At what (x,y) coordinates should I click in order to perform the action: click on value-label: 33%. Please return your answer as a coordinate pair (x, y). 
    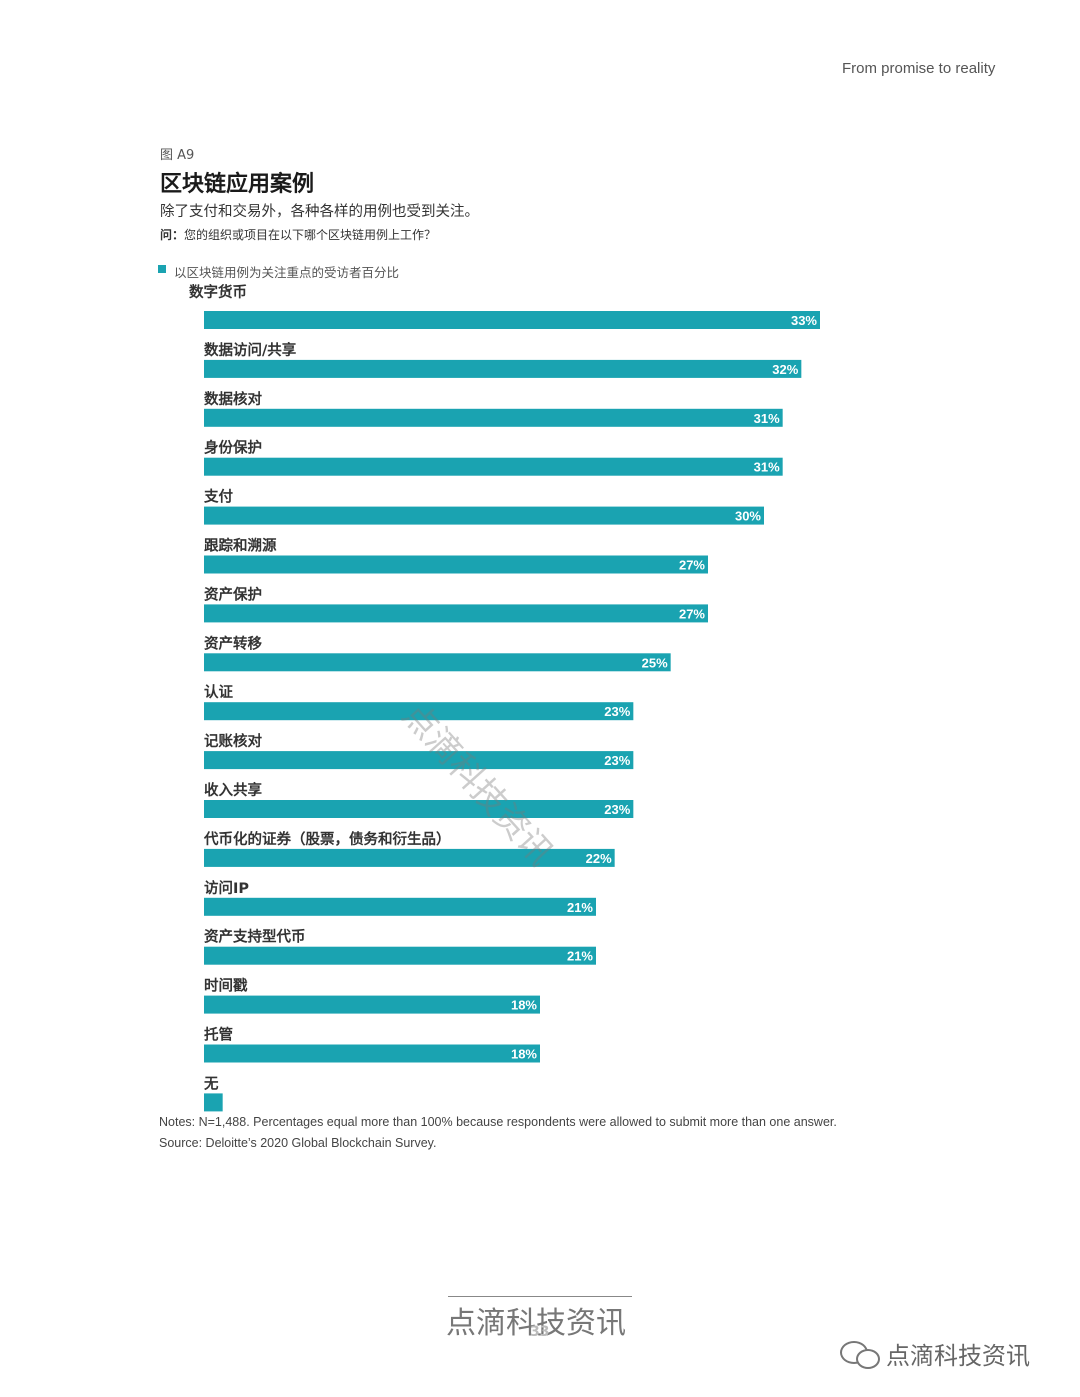
    Looking at the image, I should click on (804, 320).